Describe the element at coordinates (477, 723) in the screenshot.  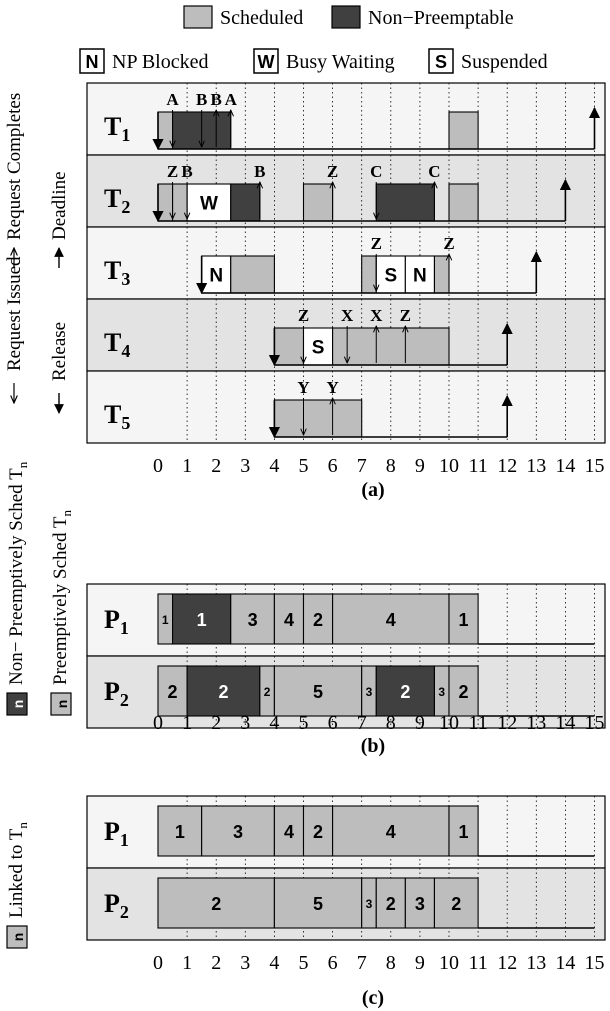
I see `x-tick-label: 11` at that location.